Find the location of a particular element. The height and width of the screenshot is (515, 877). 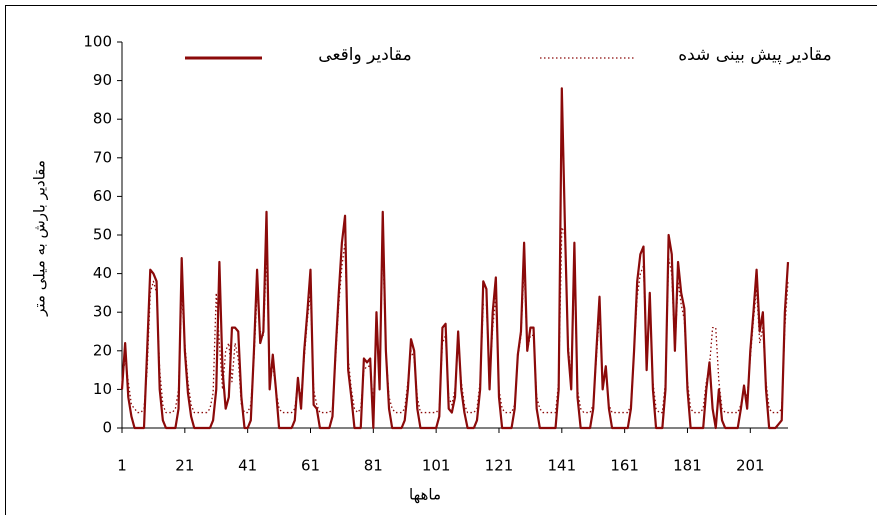

x-tick-label: 41 is located at coordinates (247, 466).